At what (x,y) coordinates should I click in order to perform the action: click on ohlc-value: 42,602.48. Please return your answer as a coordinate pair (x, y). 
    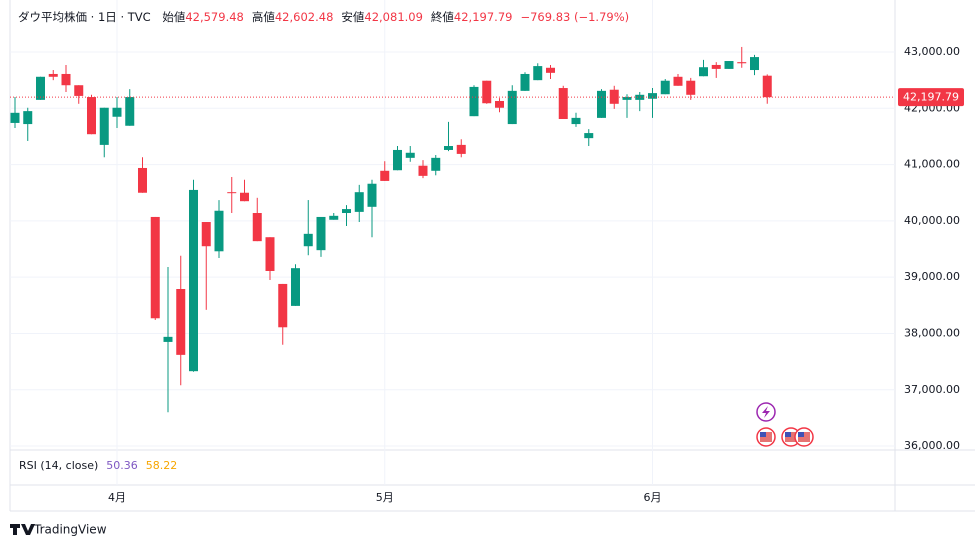
    Looking at the image, I should click on (304, 17).